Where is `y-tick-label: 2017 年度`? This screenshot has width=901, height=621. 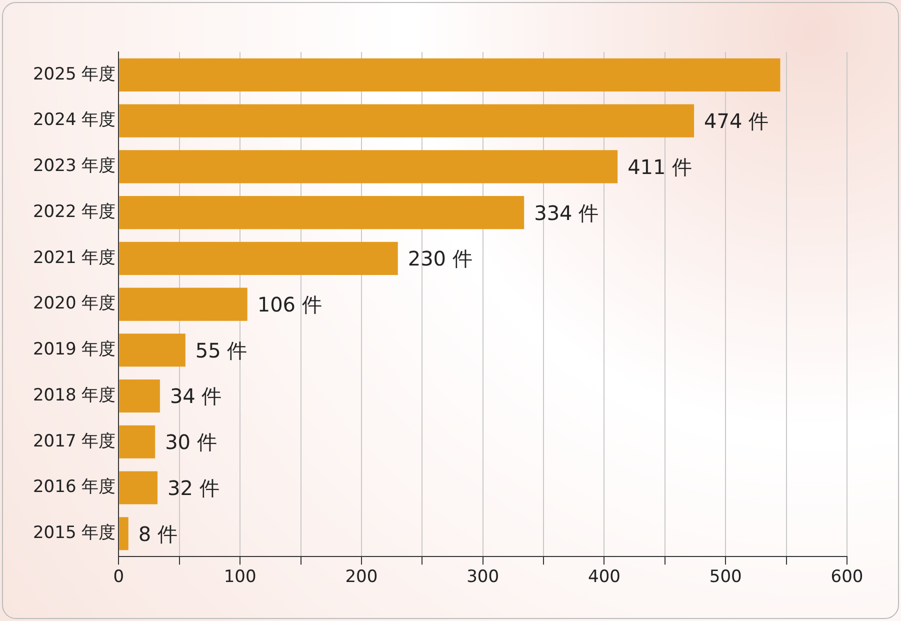 y-tick-label: 2017 年度 is located at coordinates (74, 441).